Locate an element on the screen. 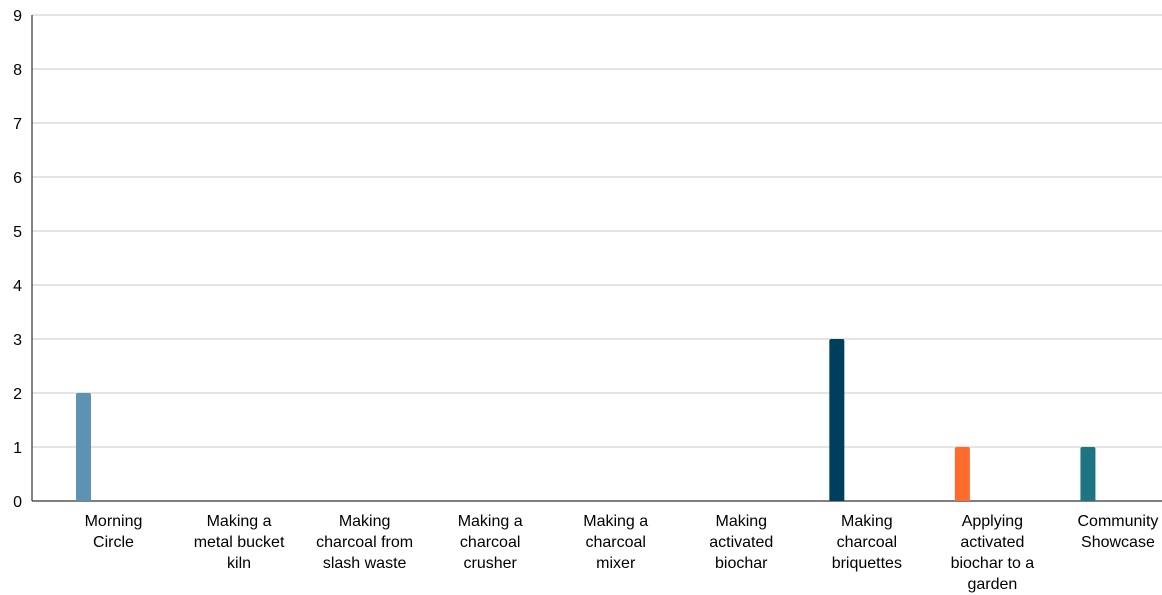  y-tick-label: 0 is located at coordinates (17, 502).